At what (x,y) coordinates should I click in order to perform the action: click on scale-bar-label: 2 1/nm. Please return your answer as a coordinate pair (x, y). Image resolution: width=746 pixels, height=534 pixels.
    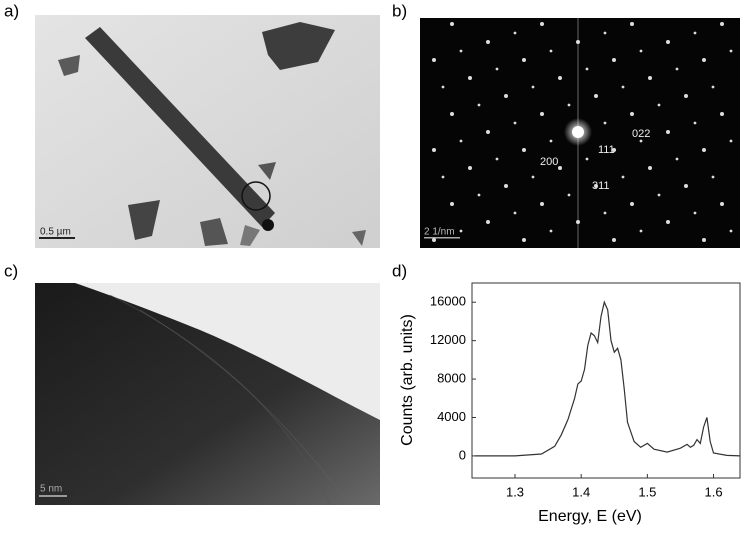
    Looking at the image, I should click on (439, 232).